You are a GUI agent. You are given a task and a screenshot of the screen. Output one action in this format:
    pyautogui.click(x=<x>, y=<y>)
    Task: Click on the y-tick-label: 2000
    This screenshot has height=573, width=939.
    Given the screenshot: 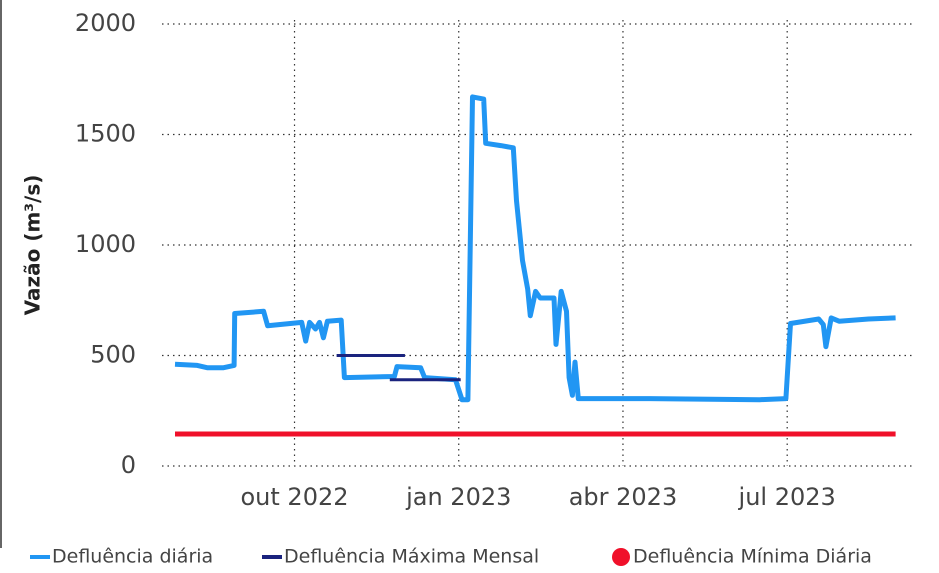 What is the action you would take?
    pyautogui.click(x=105, y=23)
    